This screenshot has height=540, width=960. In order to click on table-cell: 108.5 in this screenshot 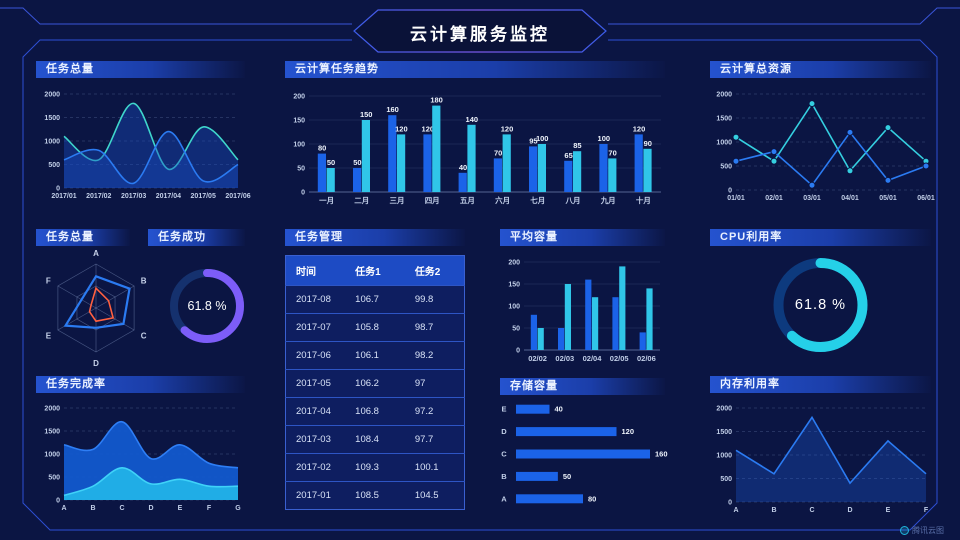, I will do `click(375, 495)`.